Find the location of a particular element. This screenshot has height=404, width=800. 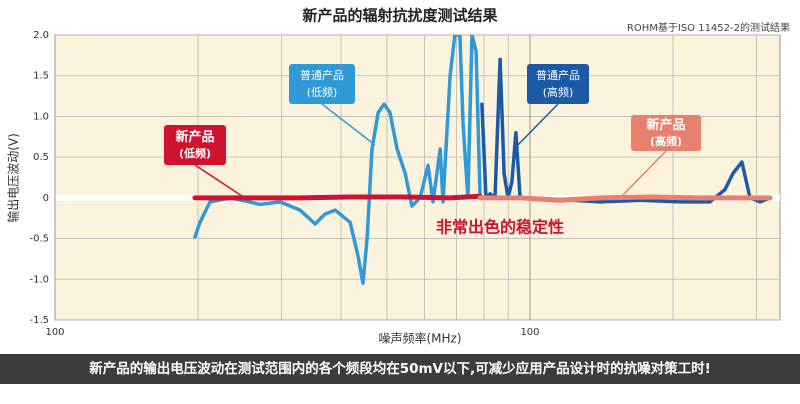

legend-label: 新产品(高频) is located at coordinates (665, 133).